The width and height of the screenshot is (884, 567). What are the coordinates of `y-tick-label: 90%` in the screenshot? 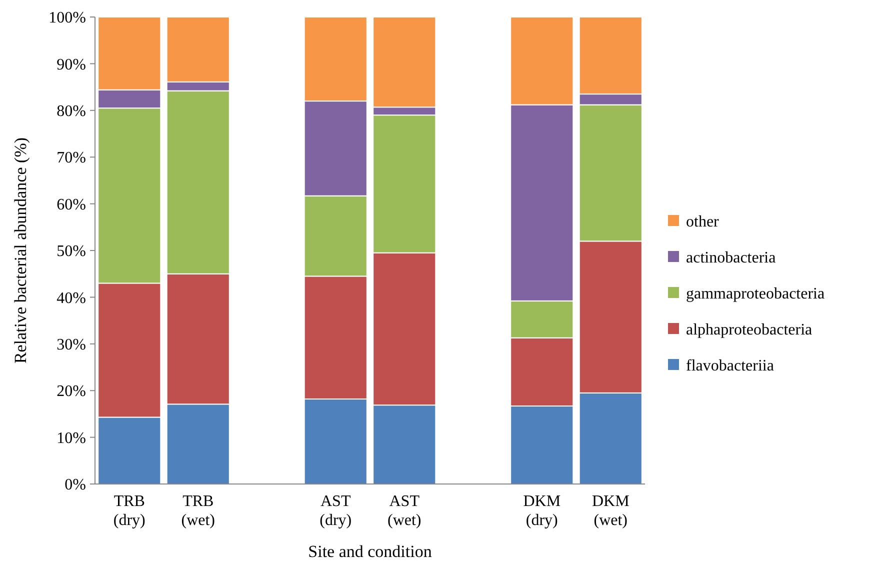 It's located at (71, 65).